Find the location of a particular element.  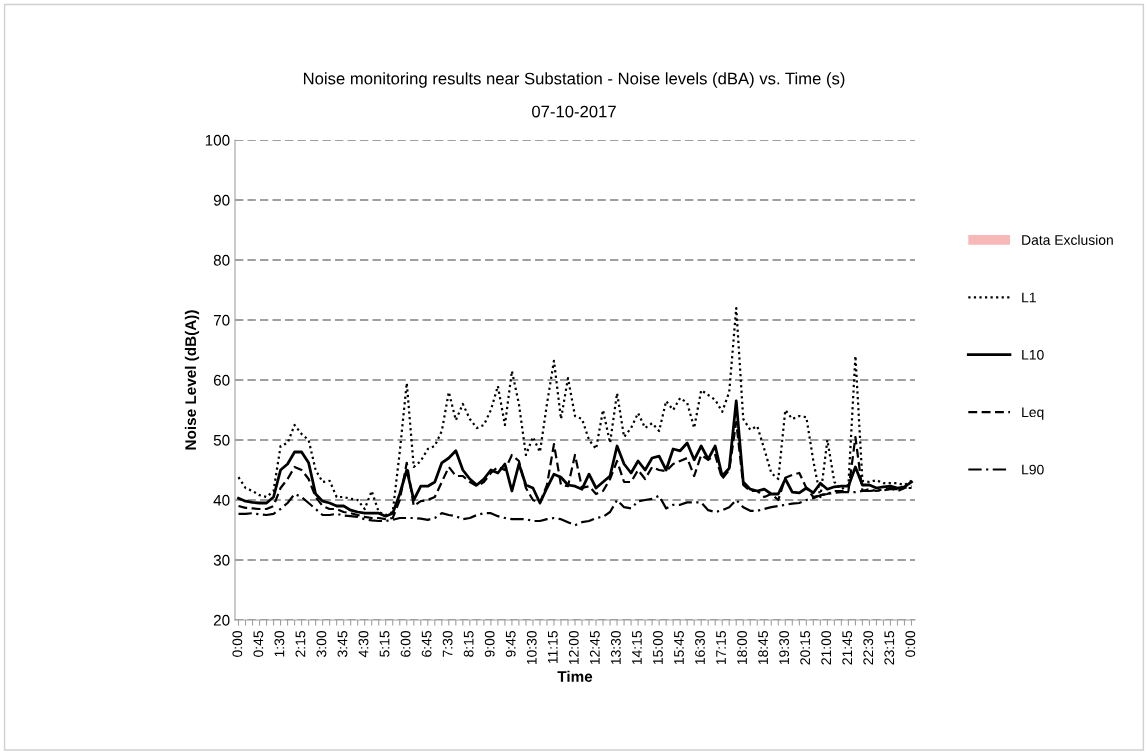

x-tick-label: 8:15 is located at coordinates (468, 644).